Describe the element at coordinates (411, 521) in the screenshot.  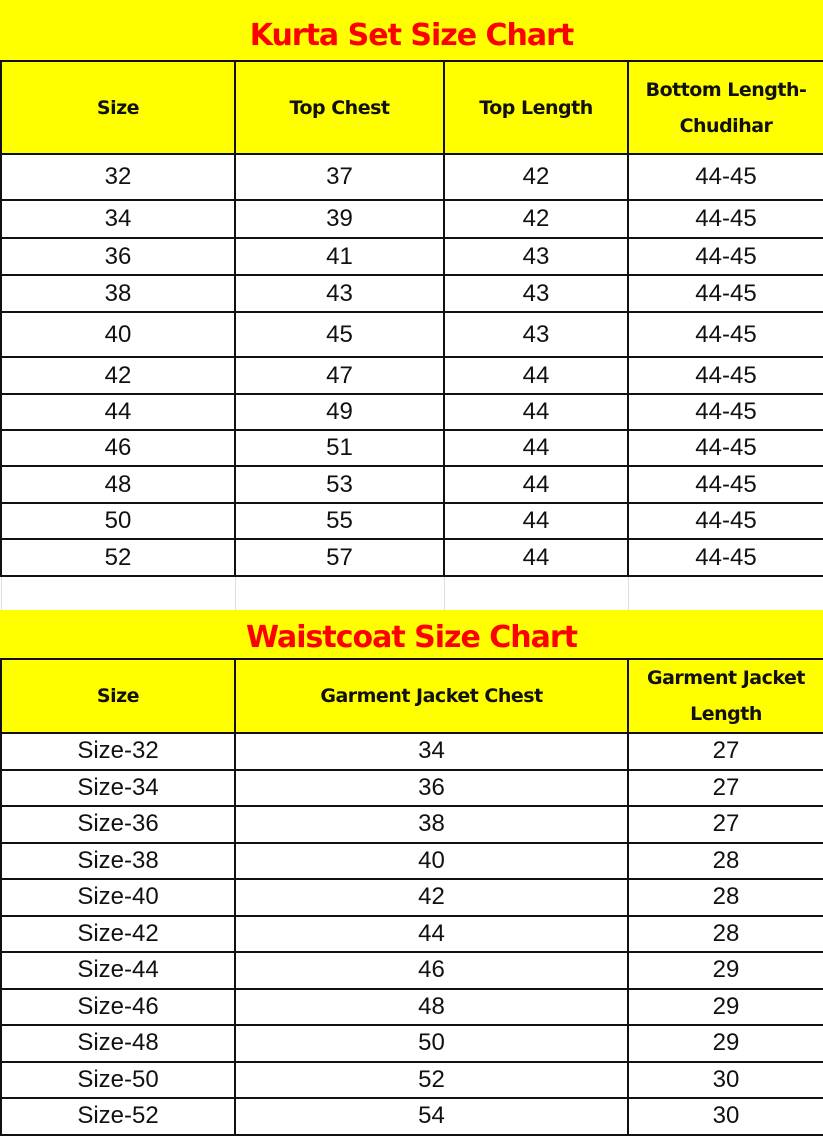
I see `table-row: 50 55 44 44-45` at that location.